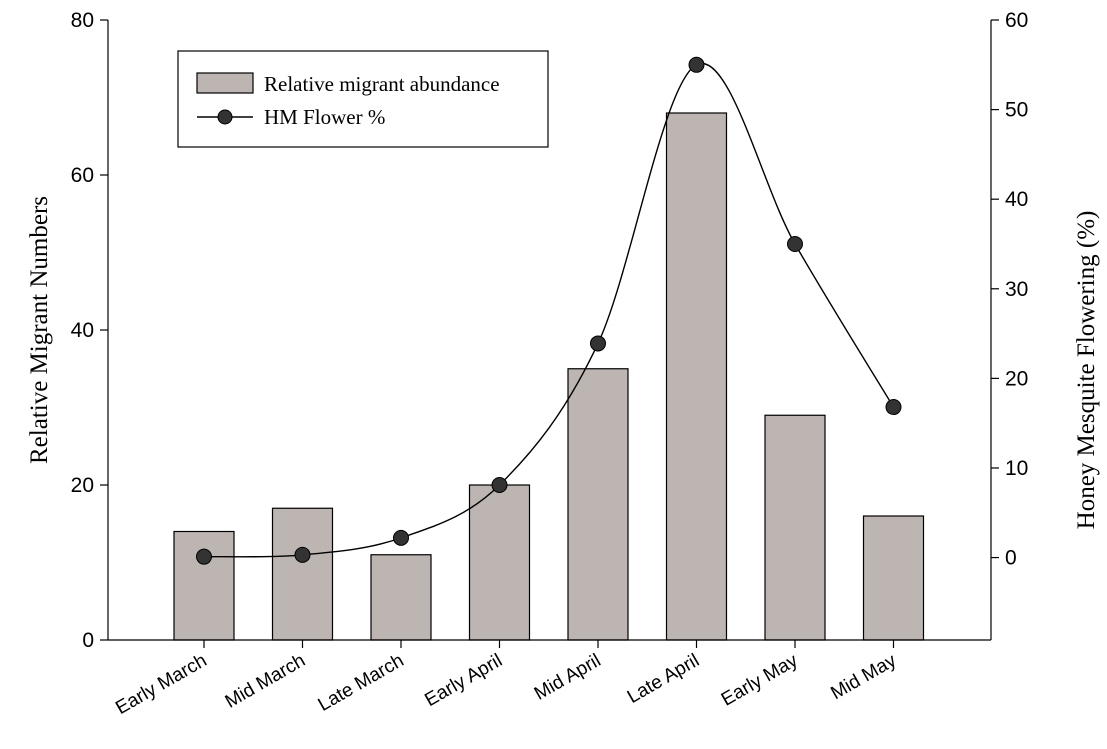 The height and width of the screenshot is (749, 1107). Describe the element at coordinates (1016, 20) in the screenshot. I see `y-right-tick-label-60: 60` at that location.